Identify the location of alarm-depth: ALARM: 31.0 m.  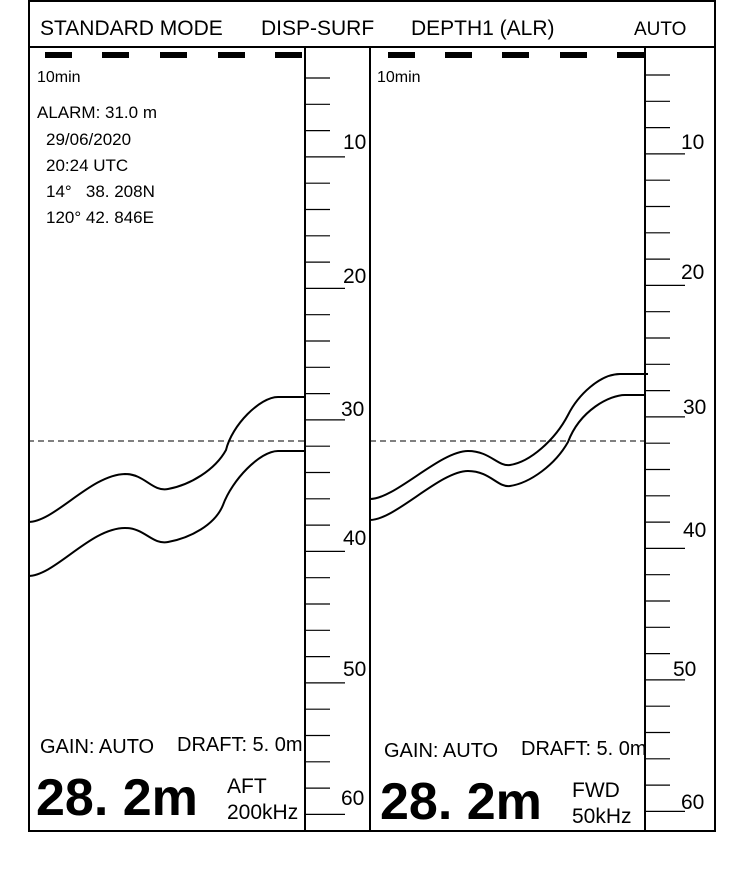
(97, 112).